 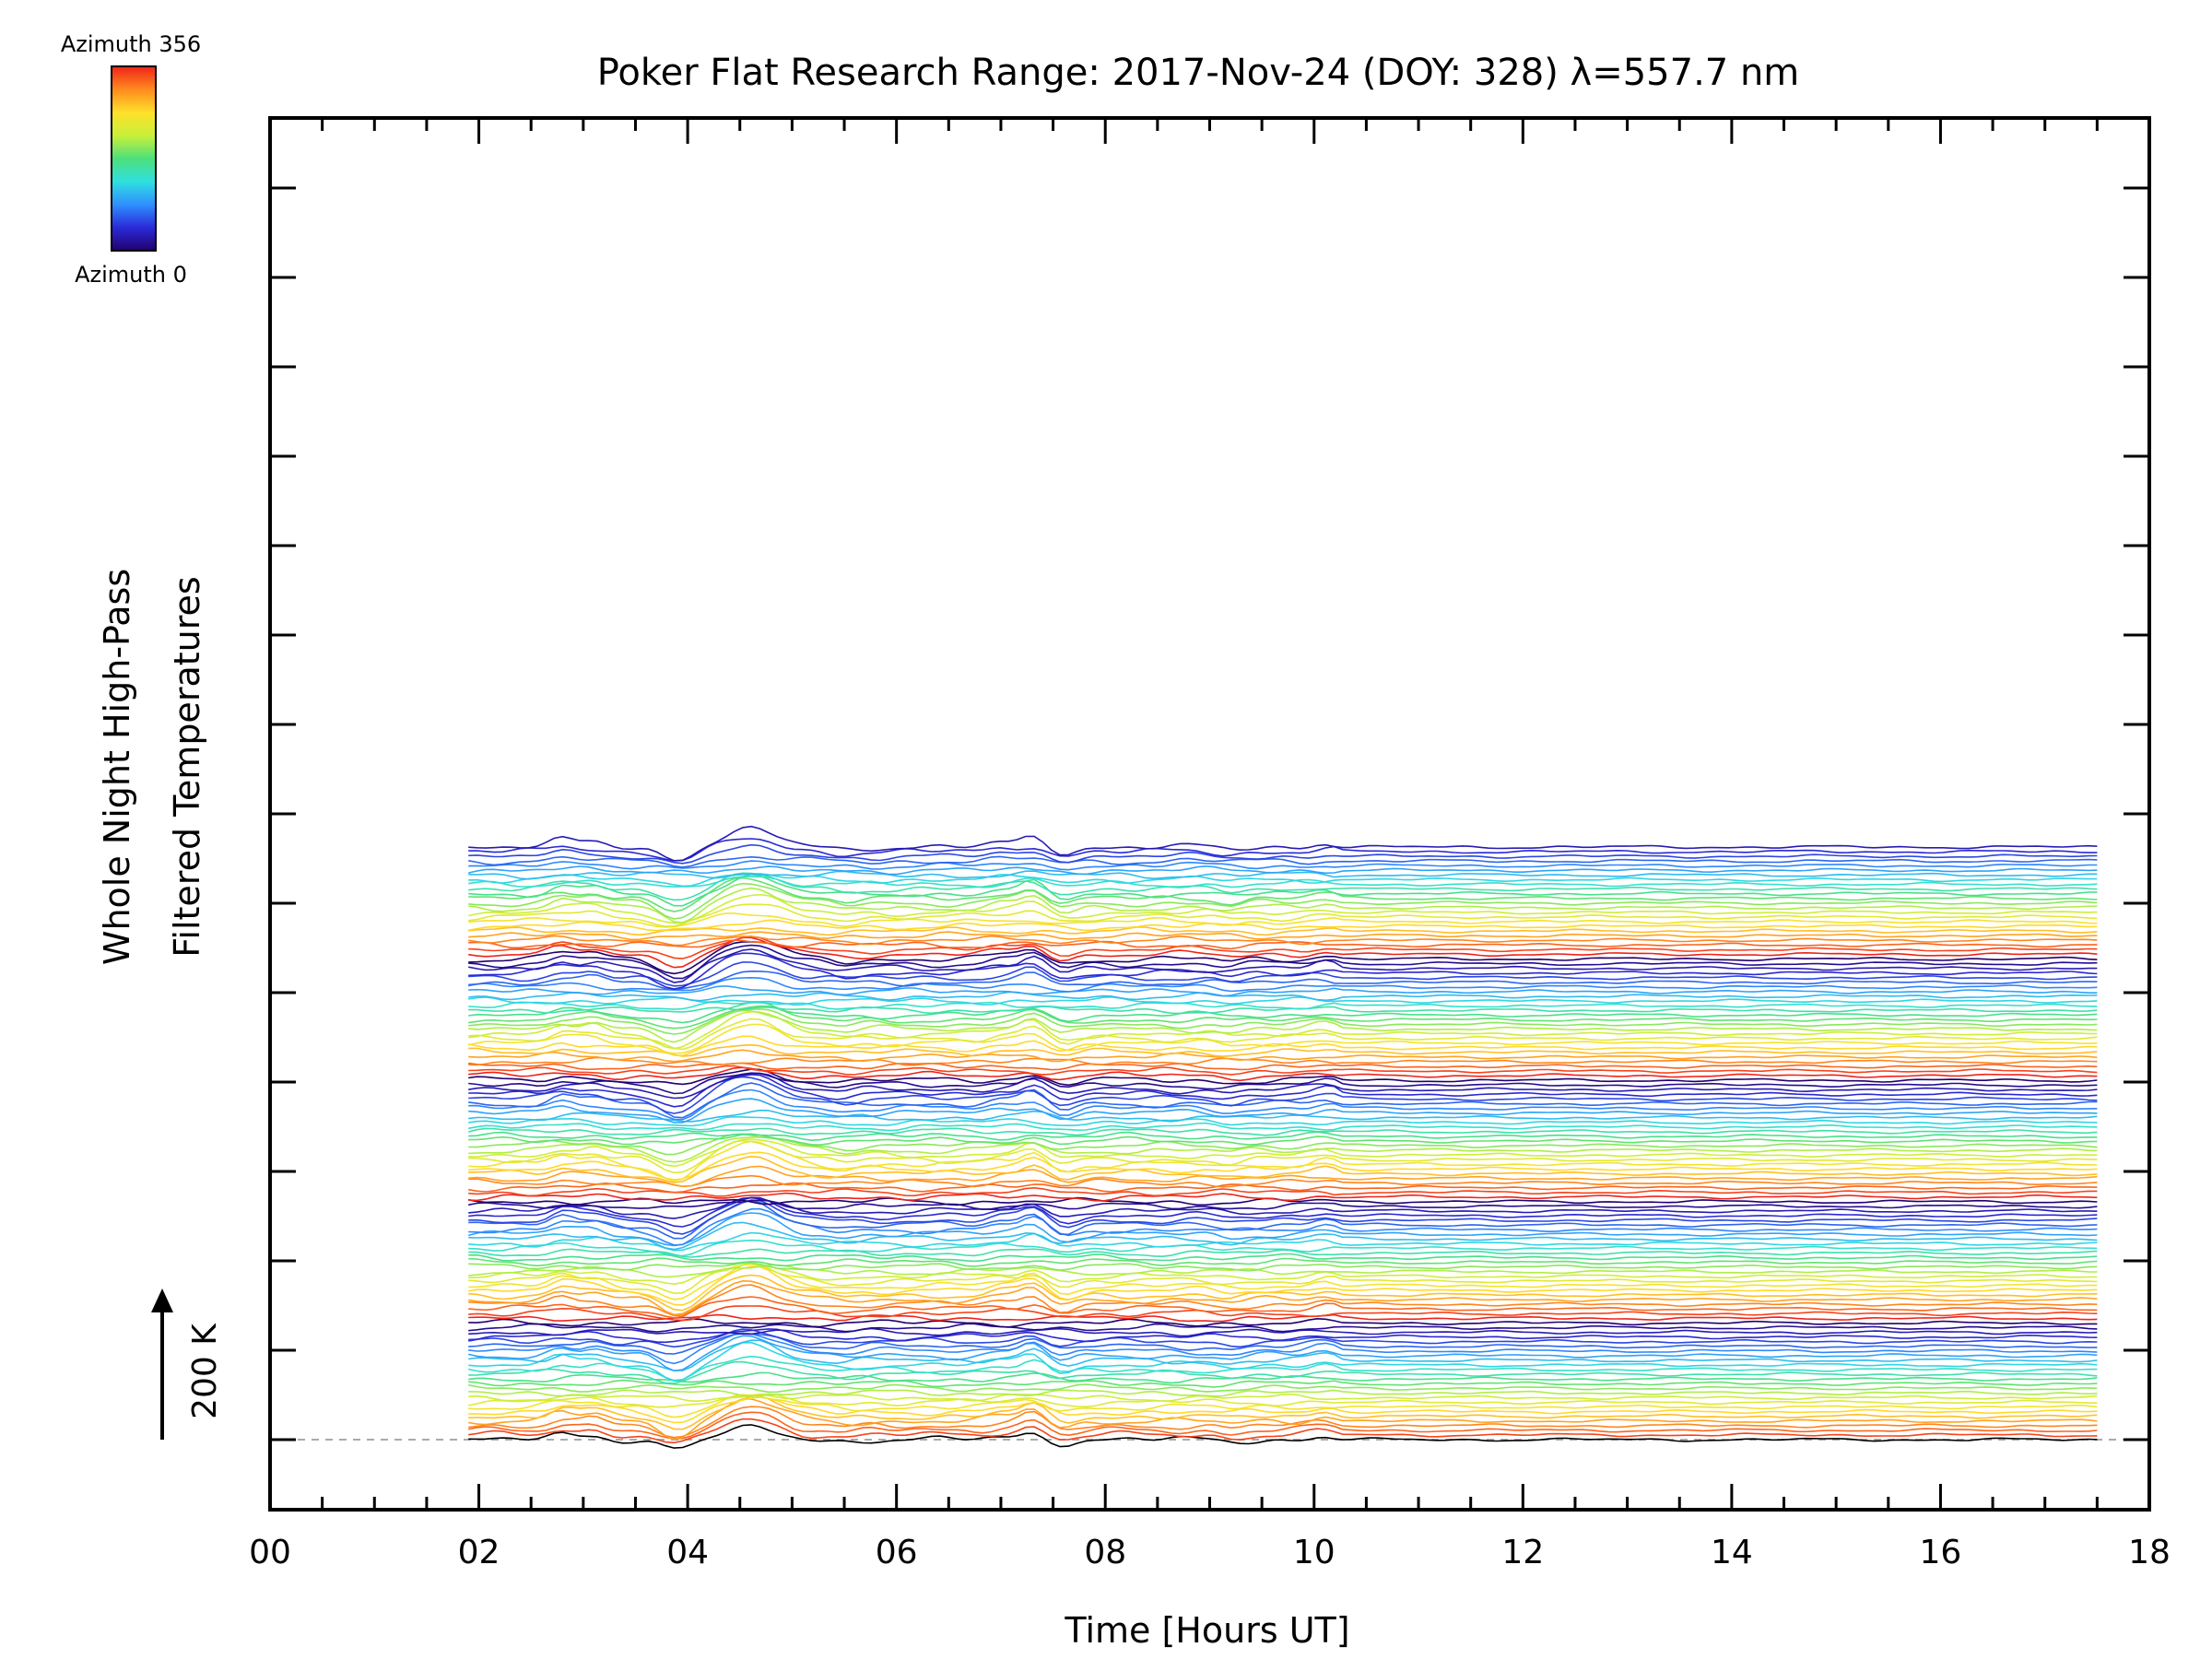 What do you see at coordinates (270, 1552) in the screenshot?
I see `x-tick-label: 00` at bounding box center [270, 1552].